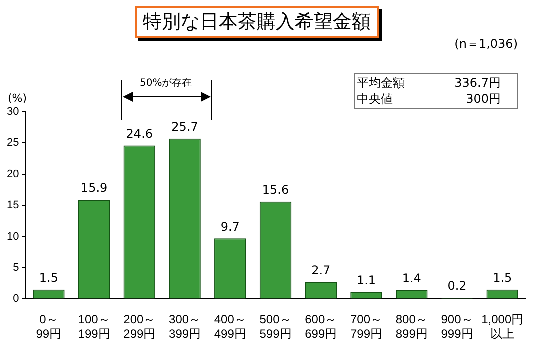 This screenshot has height=354, width=534. Describe the element at coordinates (94, 327) in the screenshot. I see `x-tick-label: 100～ 199円` at that location.